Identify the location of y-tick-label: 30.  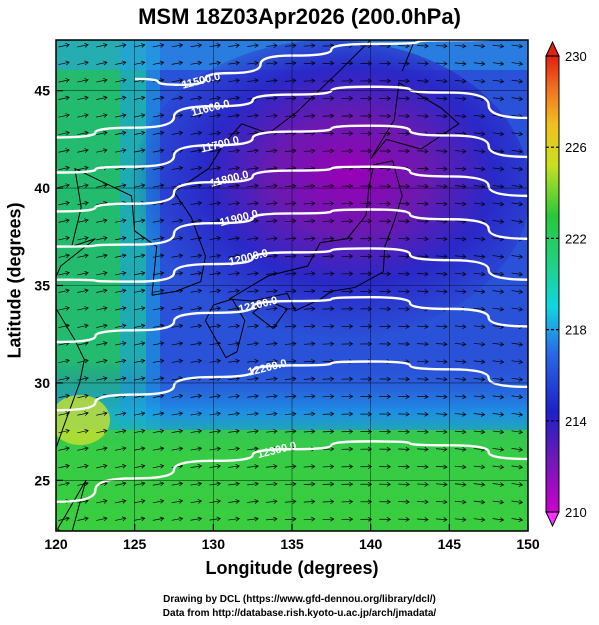
(42, 383).